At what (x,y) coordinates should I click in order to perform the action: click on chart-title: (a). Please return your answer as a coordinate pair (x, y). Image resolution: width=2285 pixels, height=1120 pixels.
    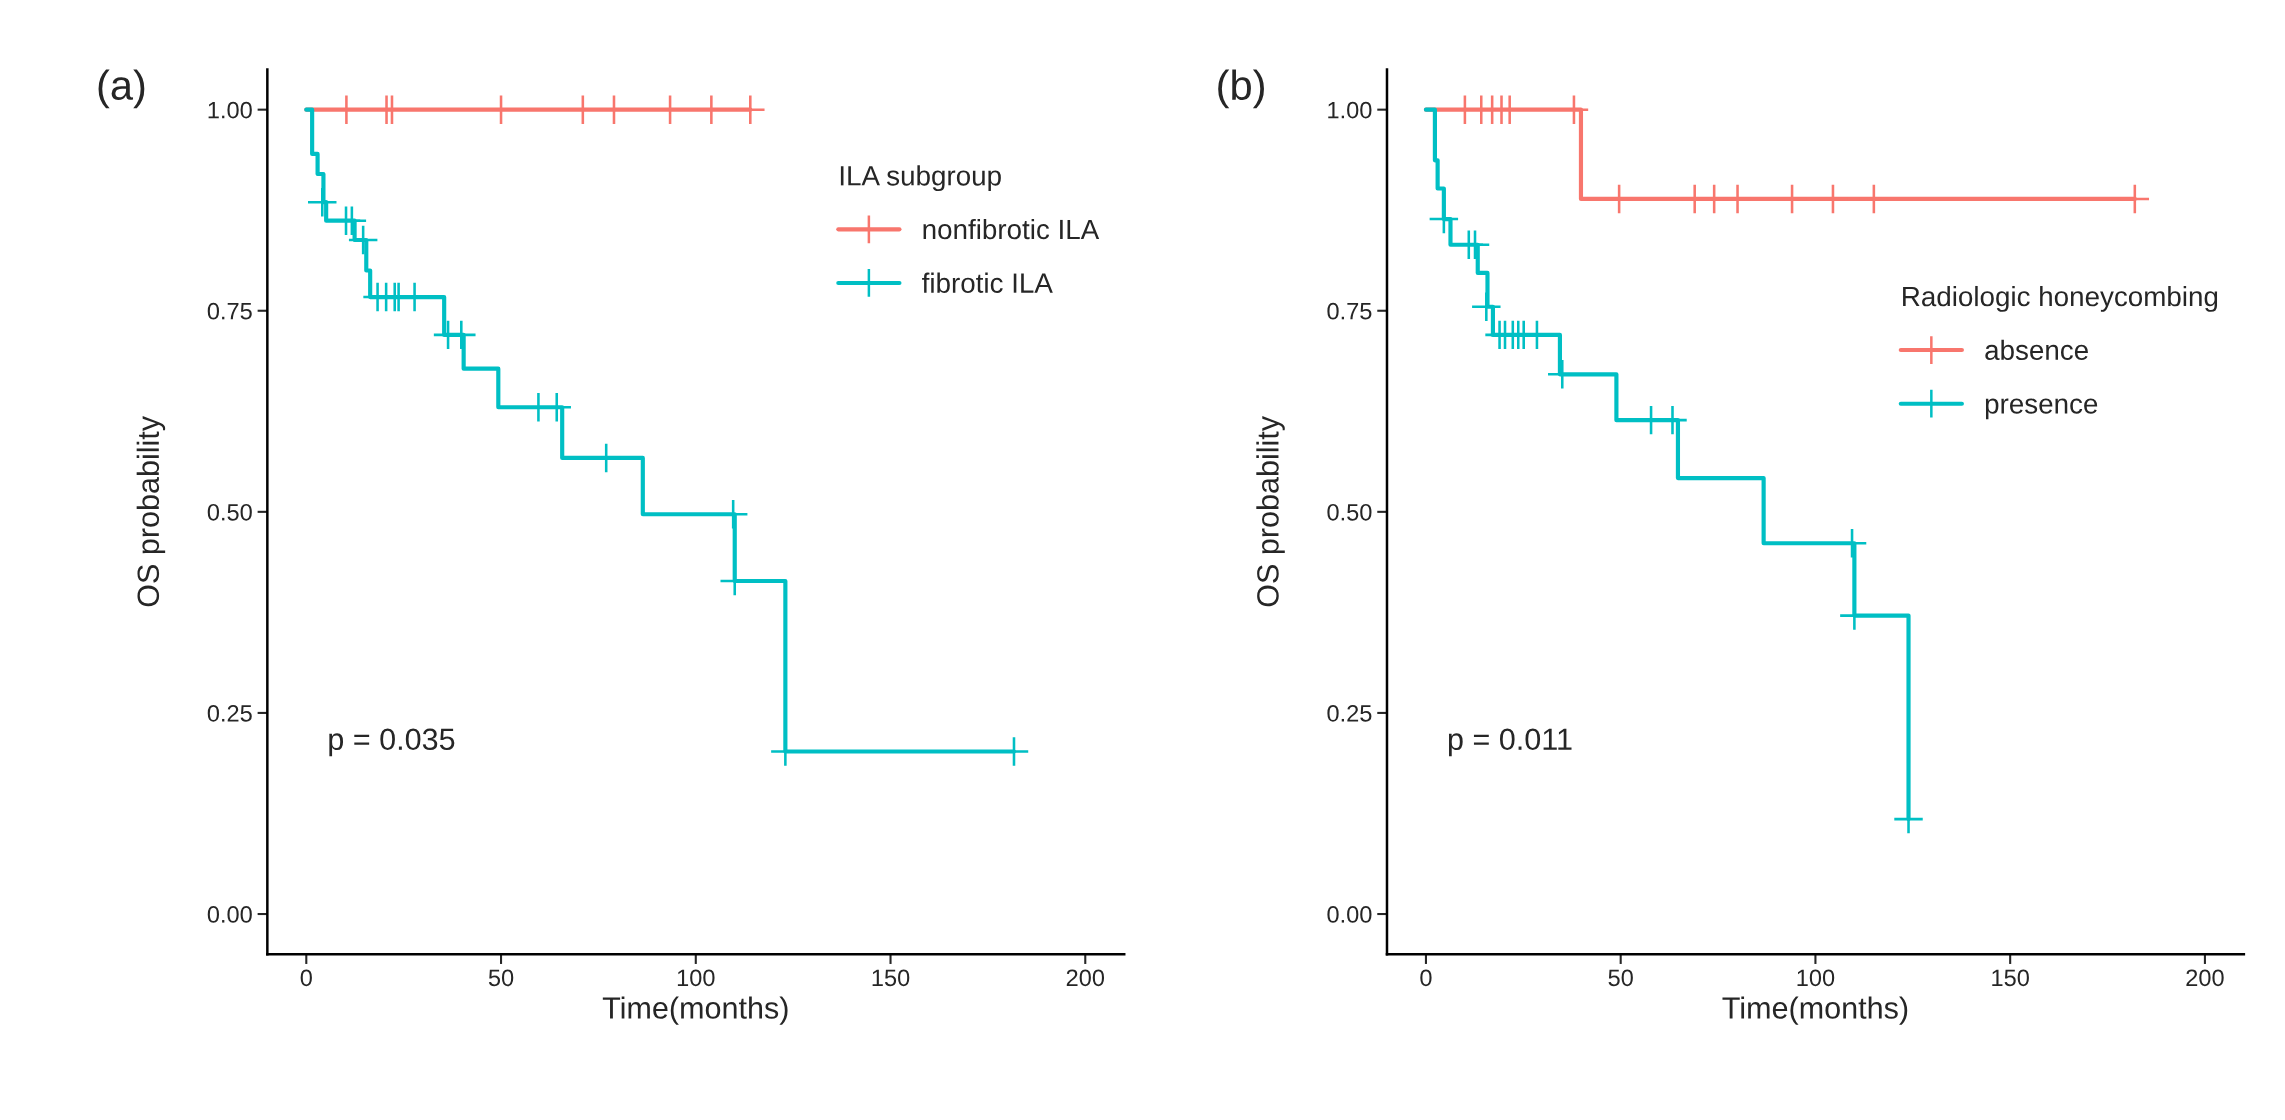
    Looking at the image, I should click on (121, 89).